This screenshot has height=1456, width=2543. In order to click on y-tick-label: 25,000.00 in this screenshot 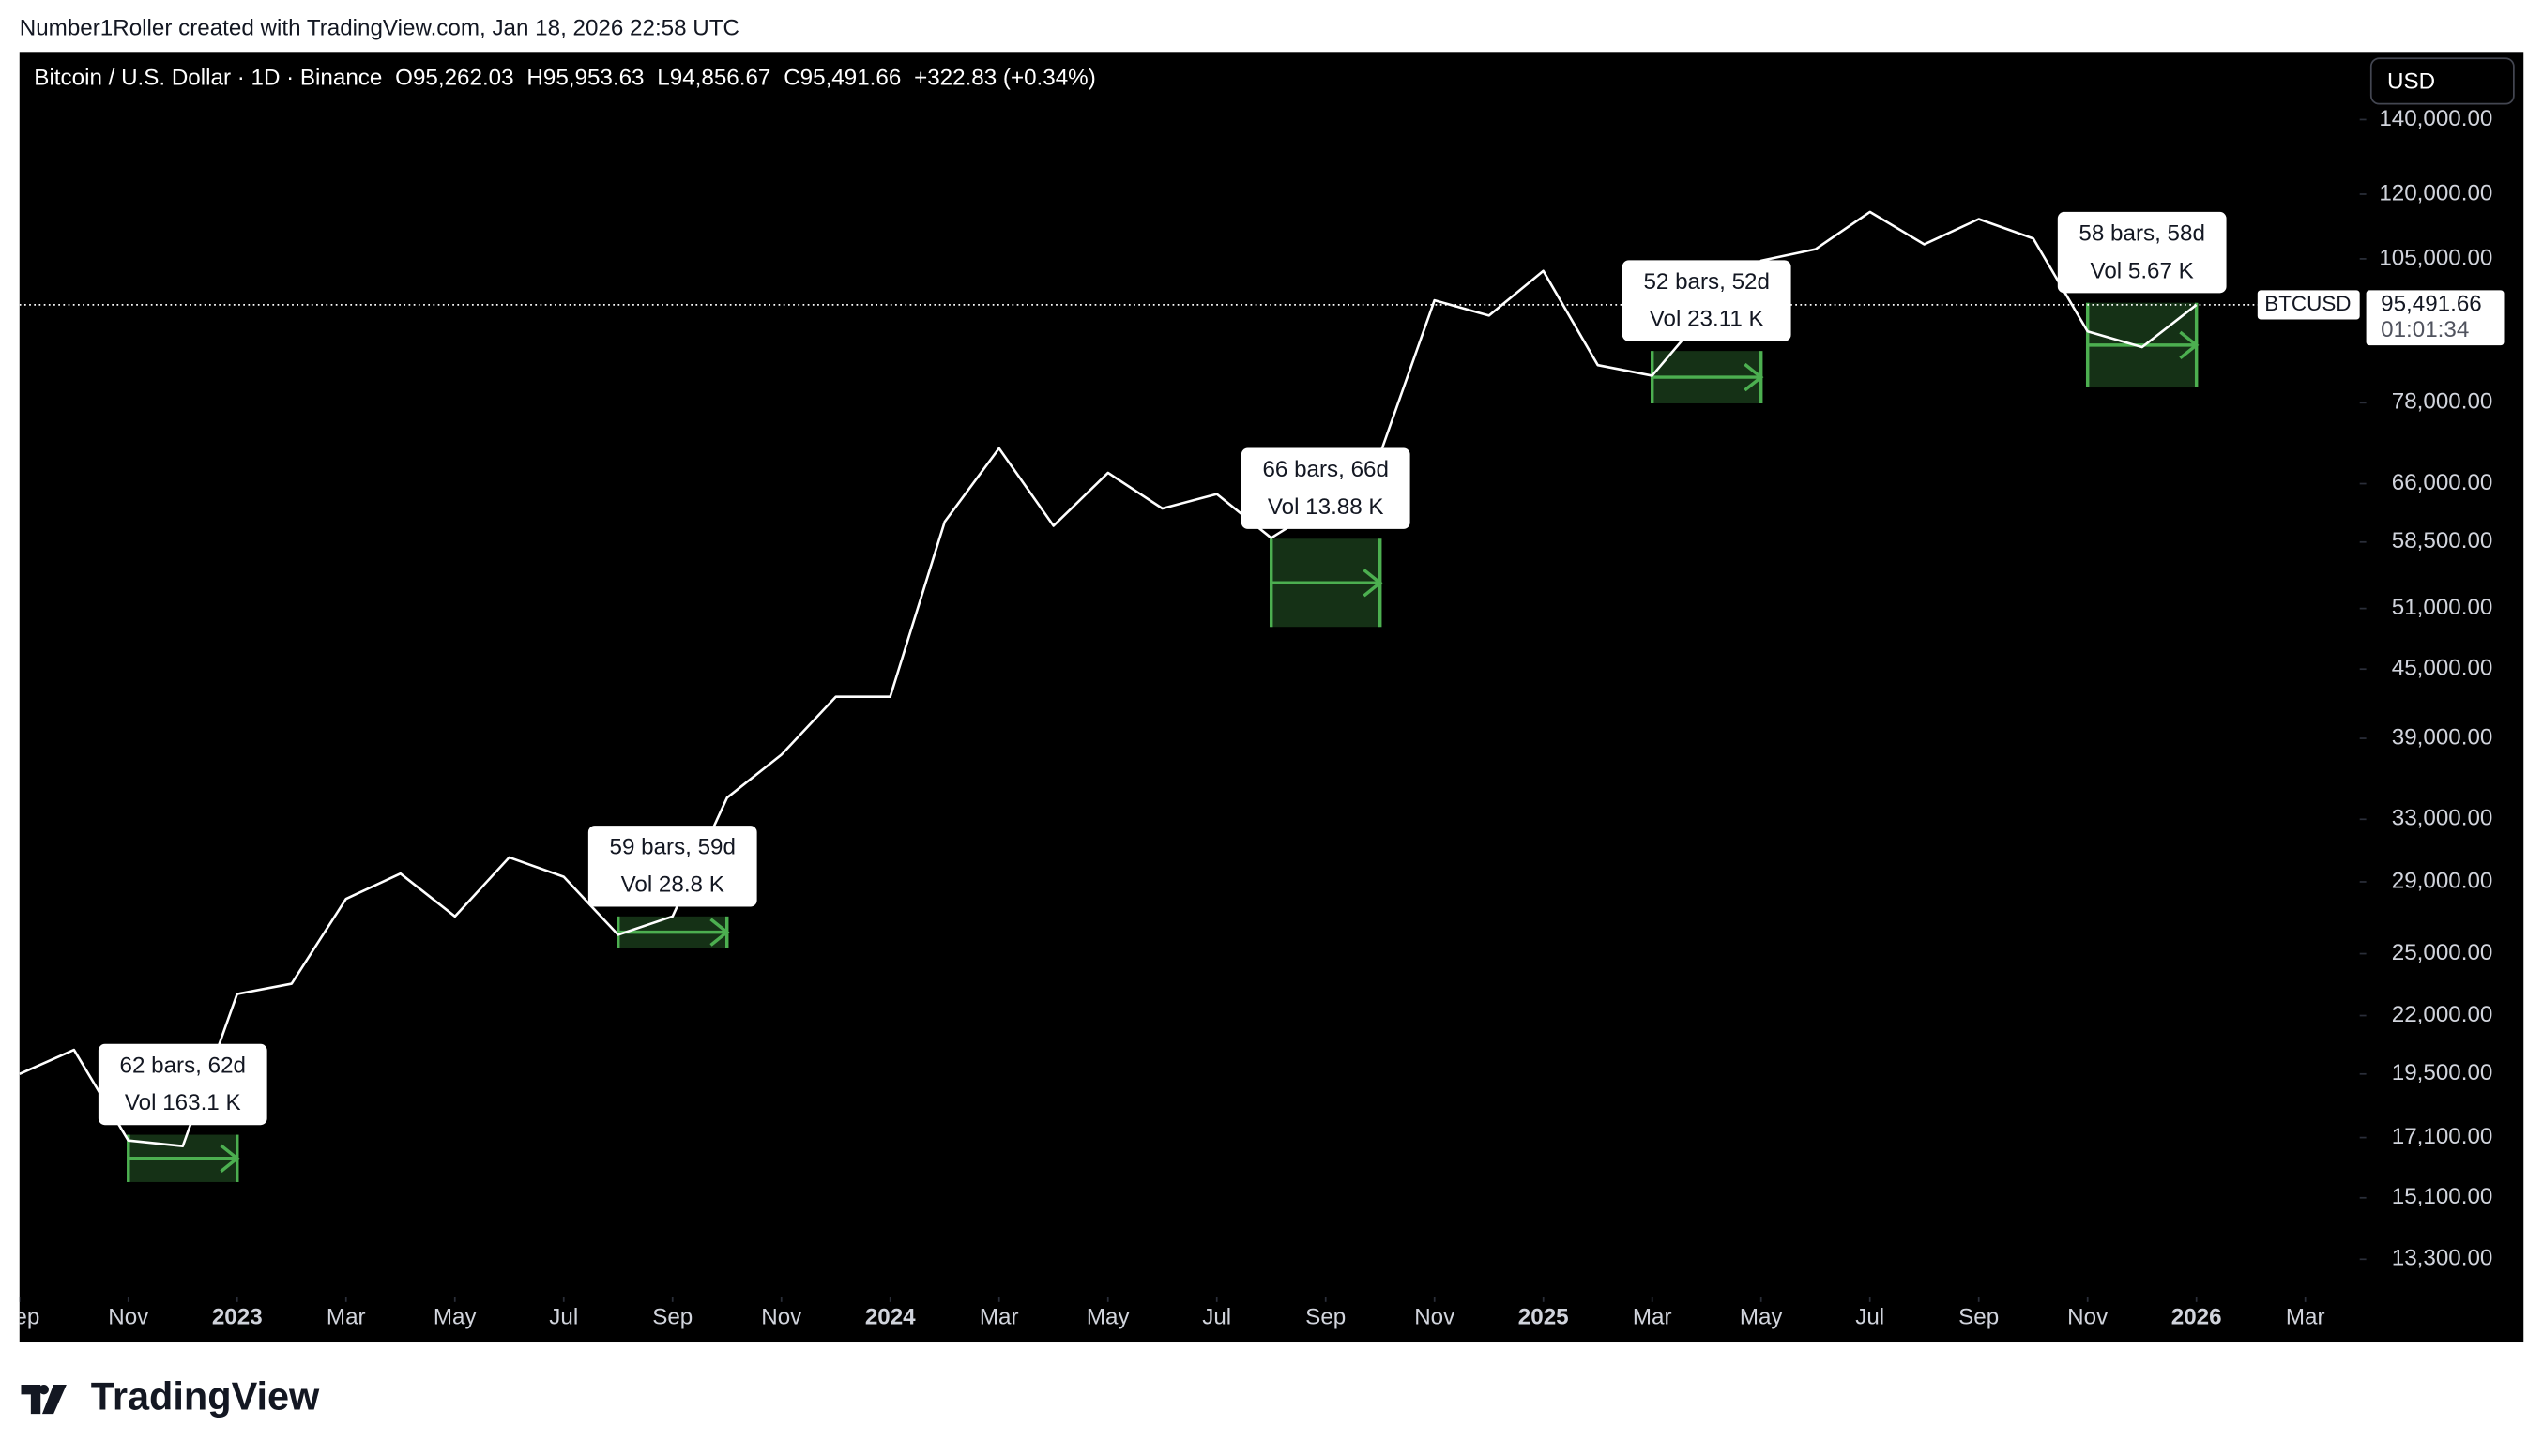, I will do `click(2442, 952)`.